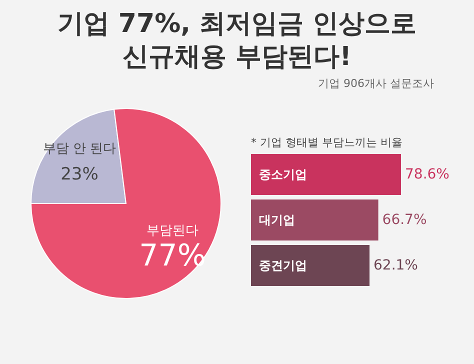  What do you see at coordinates (79, 149) in the screenshot?
I see `slice-label: 부담 안 된다` at bounding box center [79, 149].